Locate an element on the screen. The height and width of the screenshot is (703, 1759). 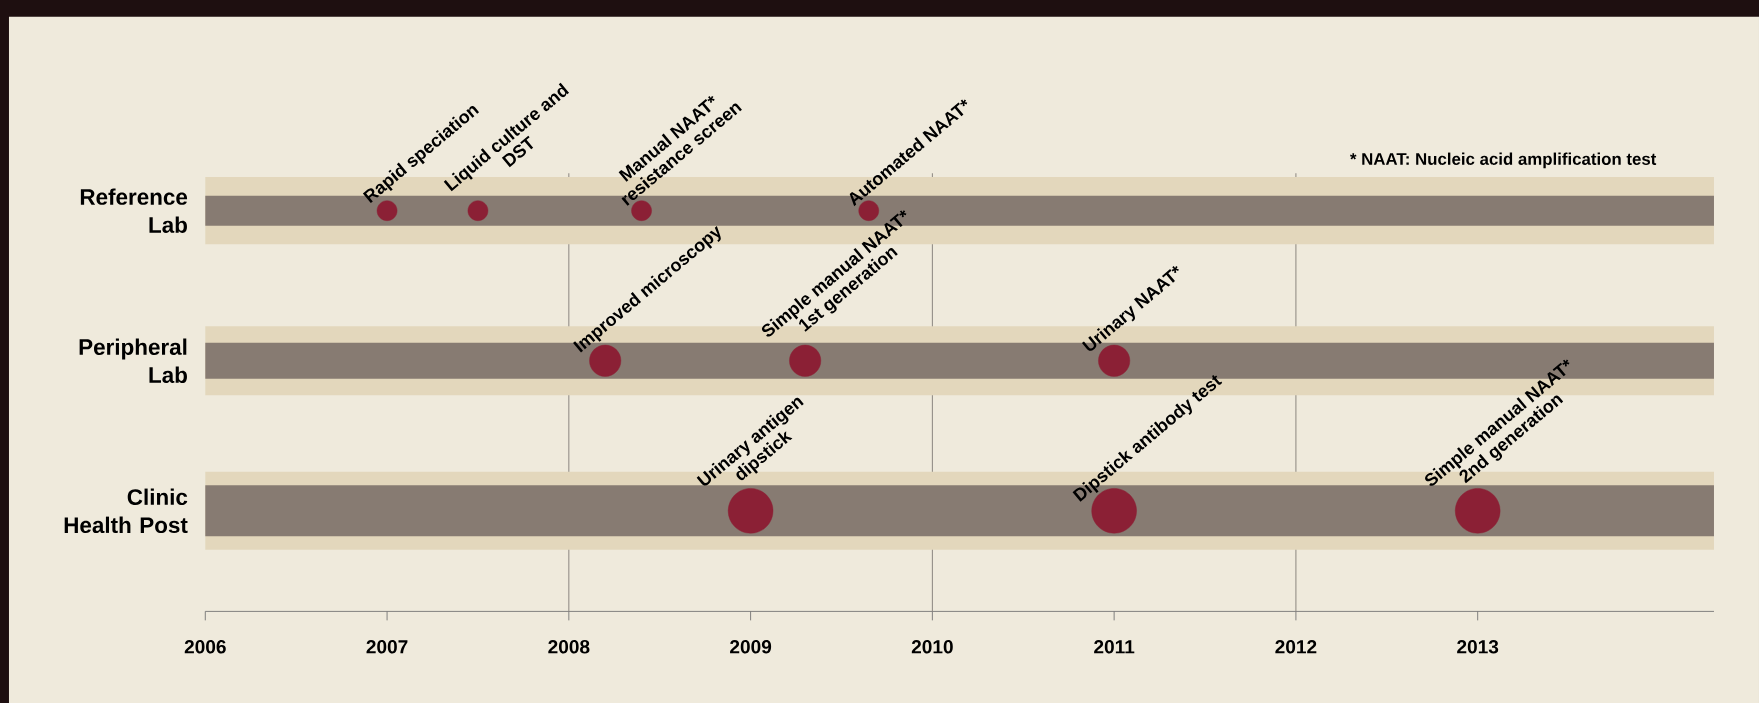
text: * NAAT: Nucleic acid amplification test is located at coordinates (1503, 160).